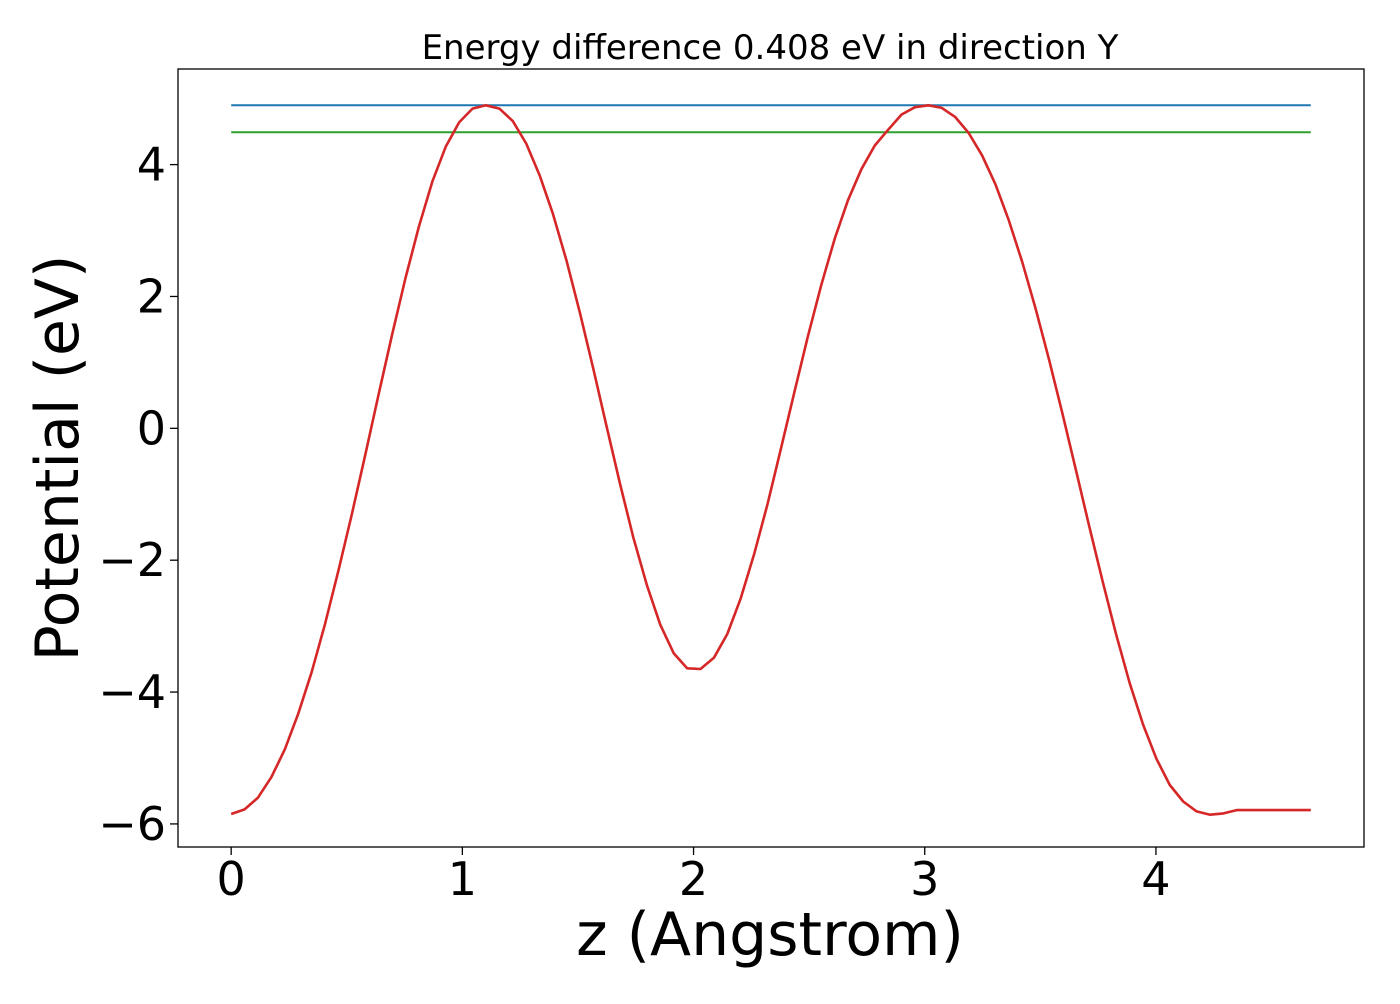 The height and width of the screenshot is (1004, 1400). Describe the element at coordinates (151, 165) in the screenshot. I see `y-tick-label: 4` at that location.